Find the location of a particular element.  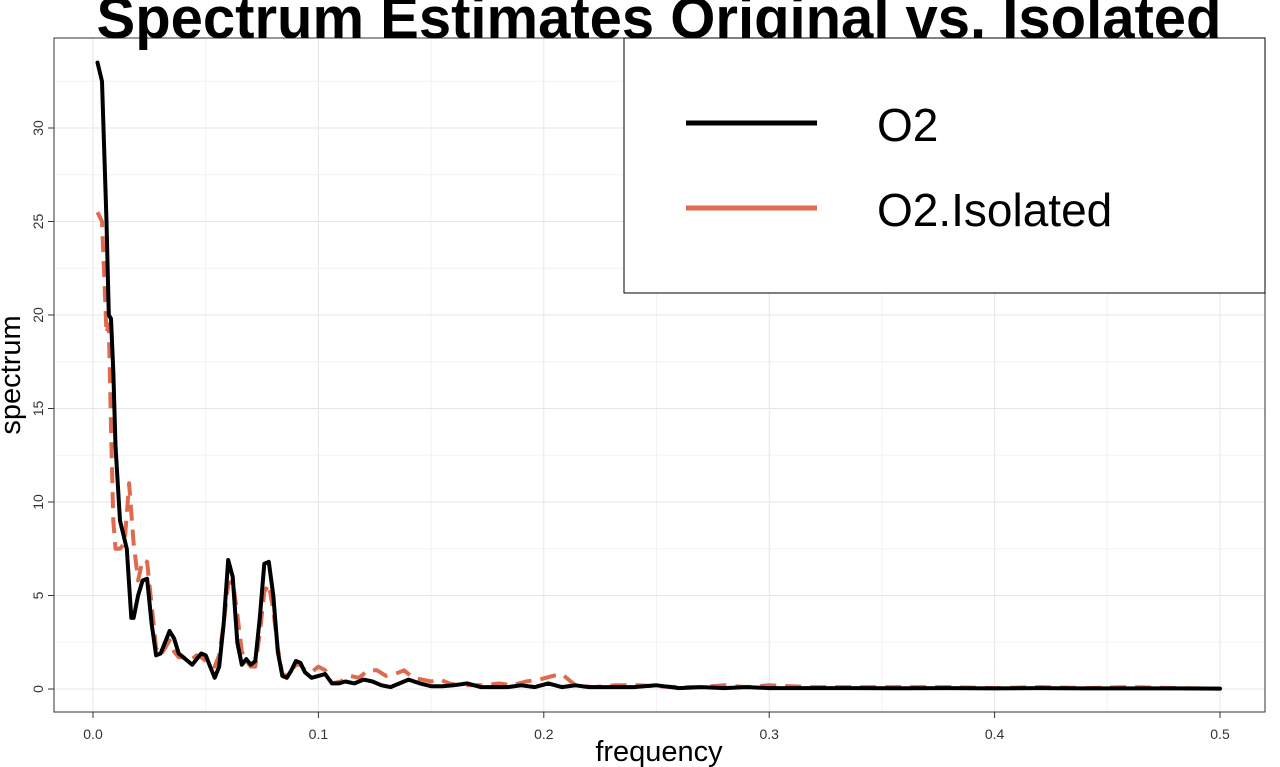

x-tick-label: 0.3 is located at coordinates (769, 734).